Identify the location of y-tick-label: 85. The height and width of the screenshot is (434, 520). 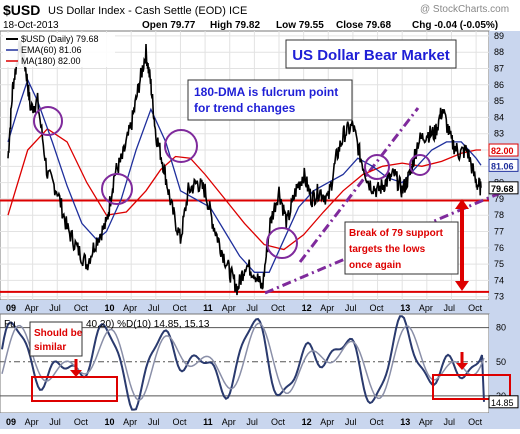
(499, 101).